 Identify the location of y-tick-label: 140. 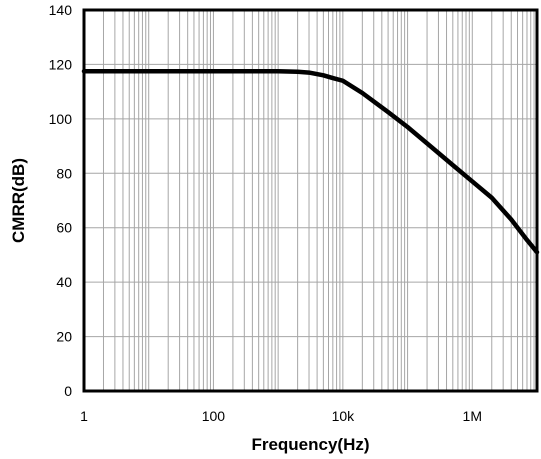
(61, 10).